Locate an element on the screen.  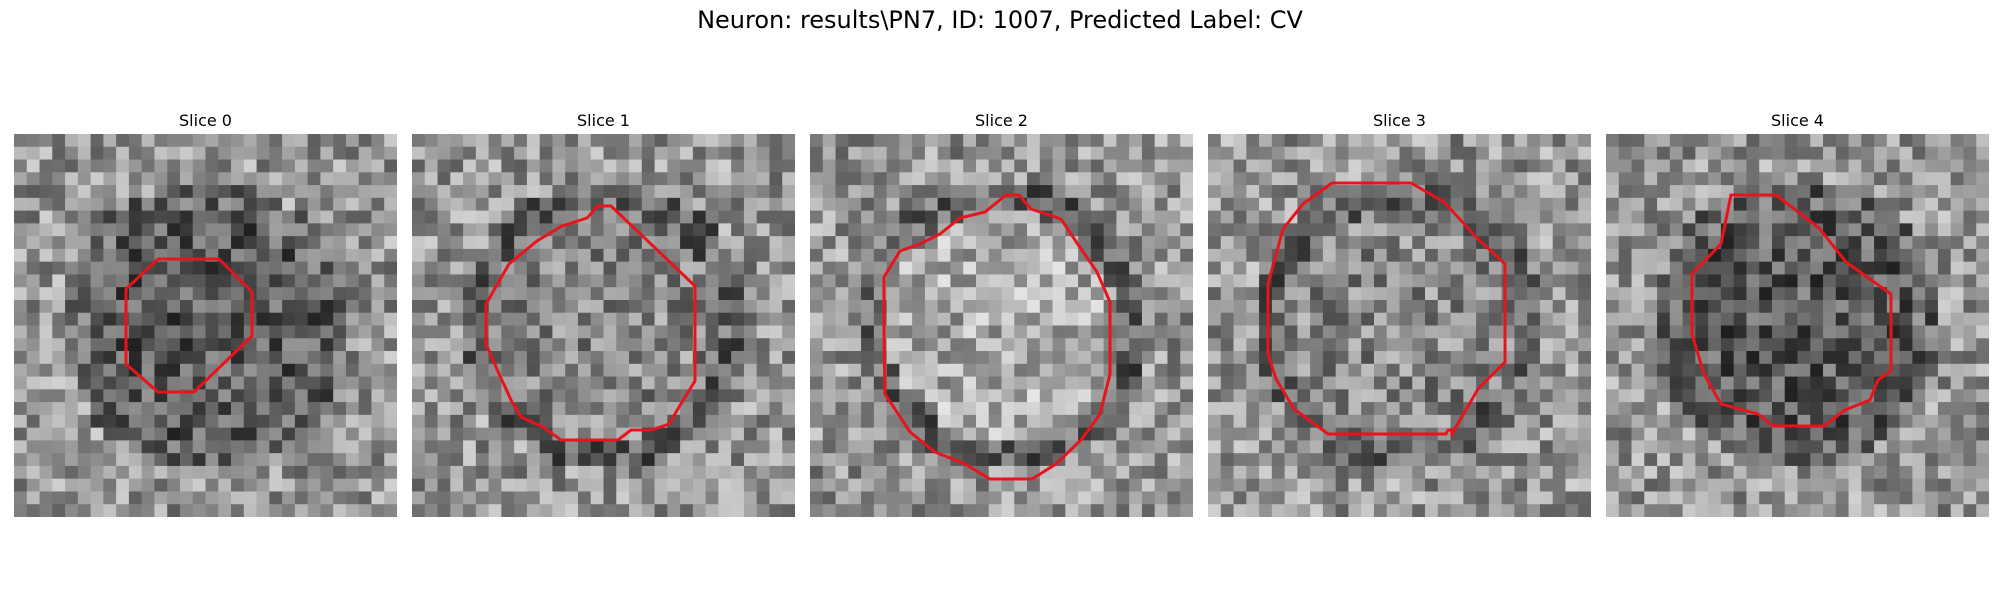
slice-panel-0: Slice 0 is located at coordinates (205, 312).